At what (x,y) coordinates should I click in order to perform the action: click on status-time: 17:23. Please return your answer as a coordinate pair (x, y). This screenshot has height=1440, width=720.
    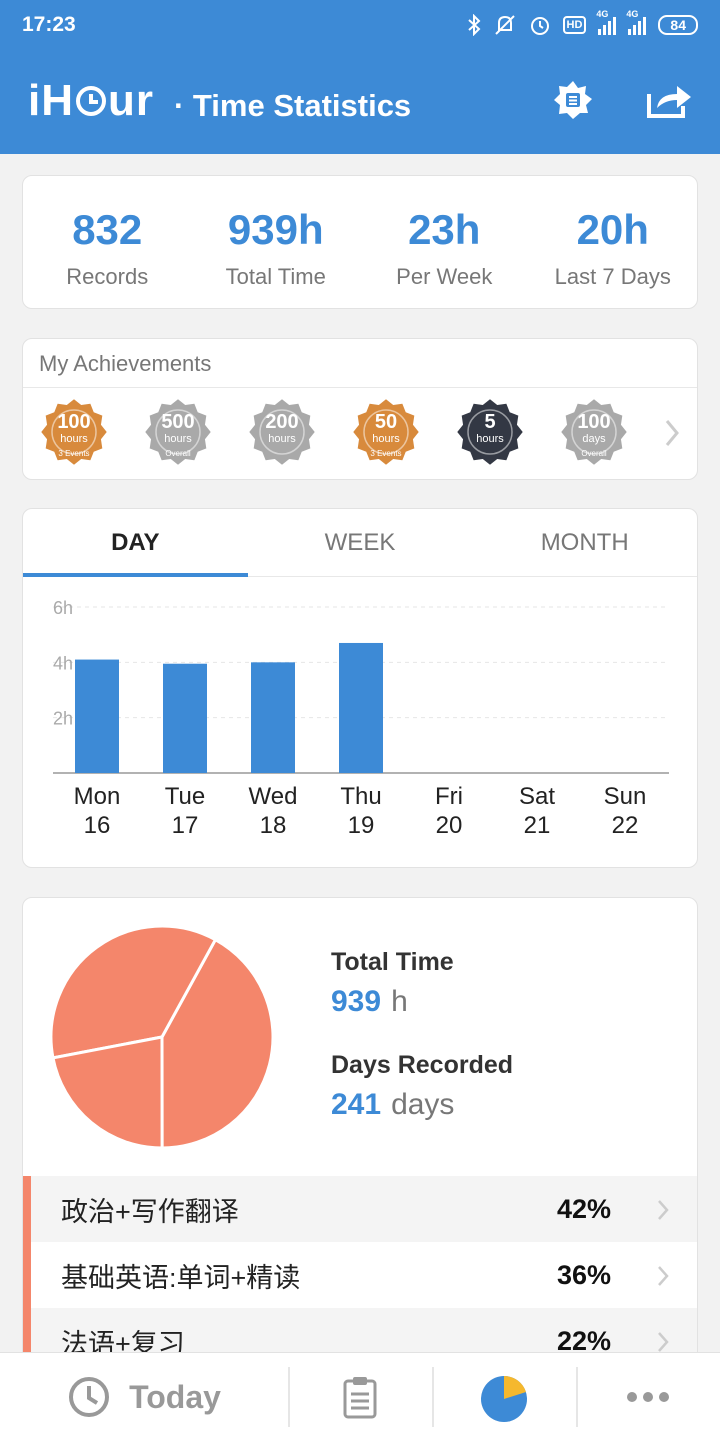
    Looking at the image, I should click on (49, 24).